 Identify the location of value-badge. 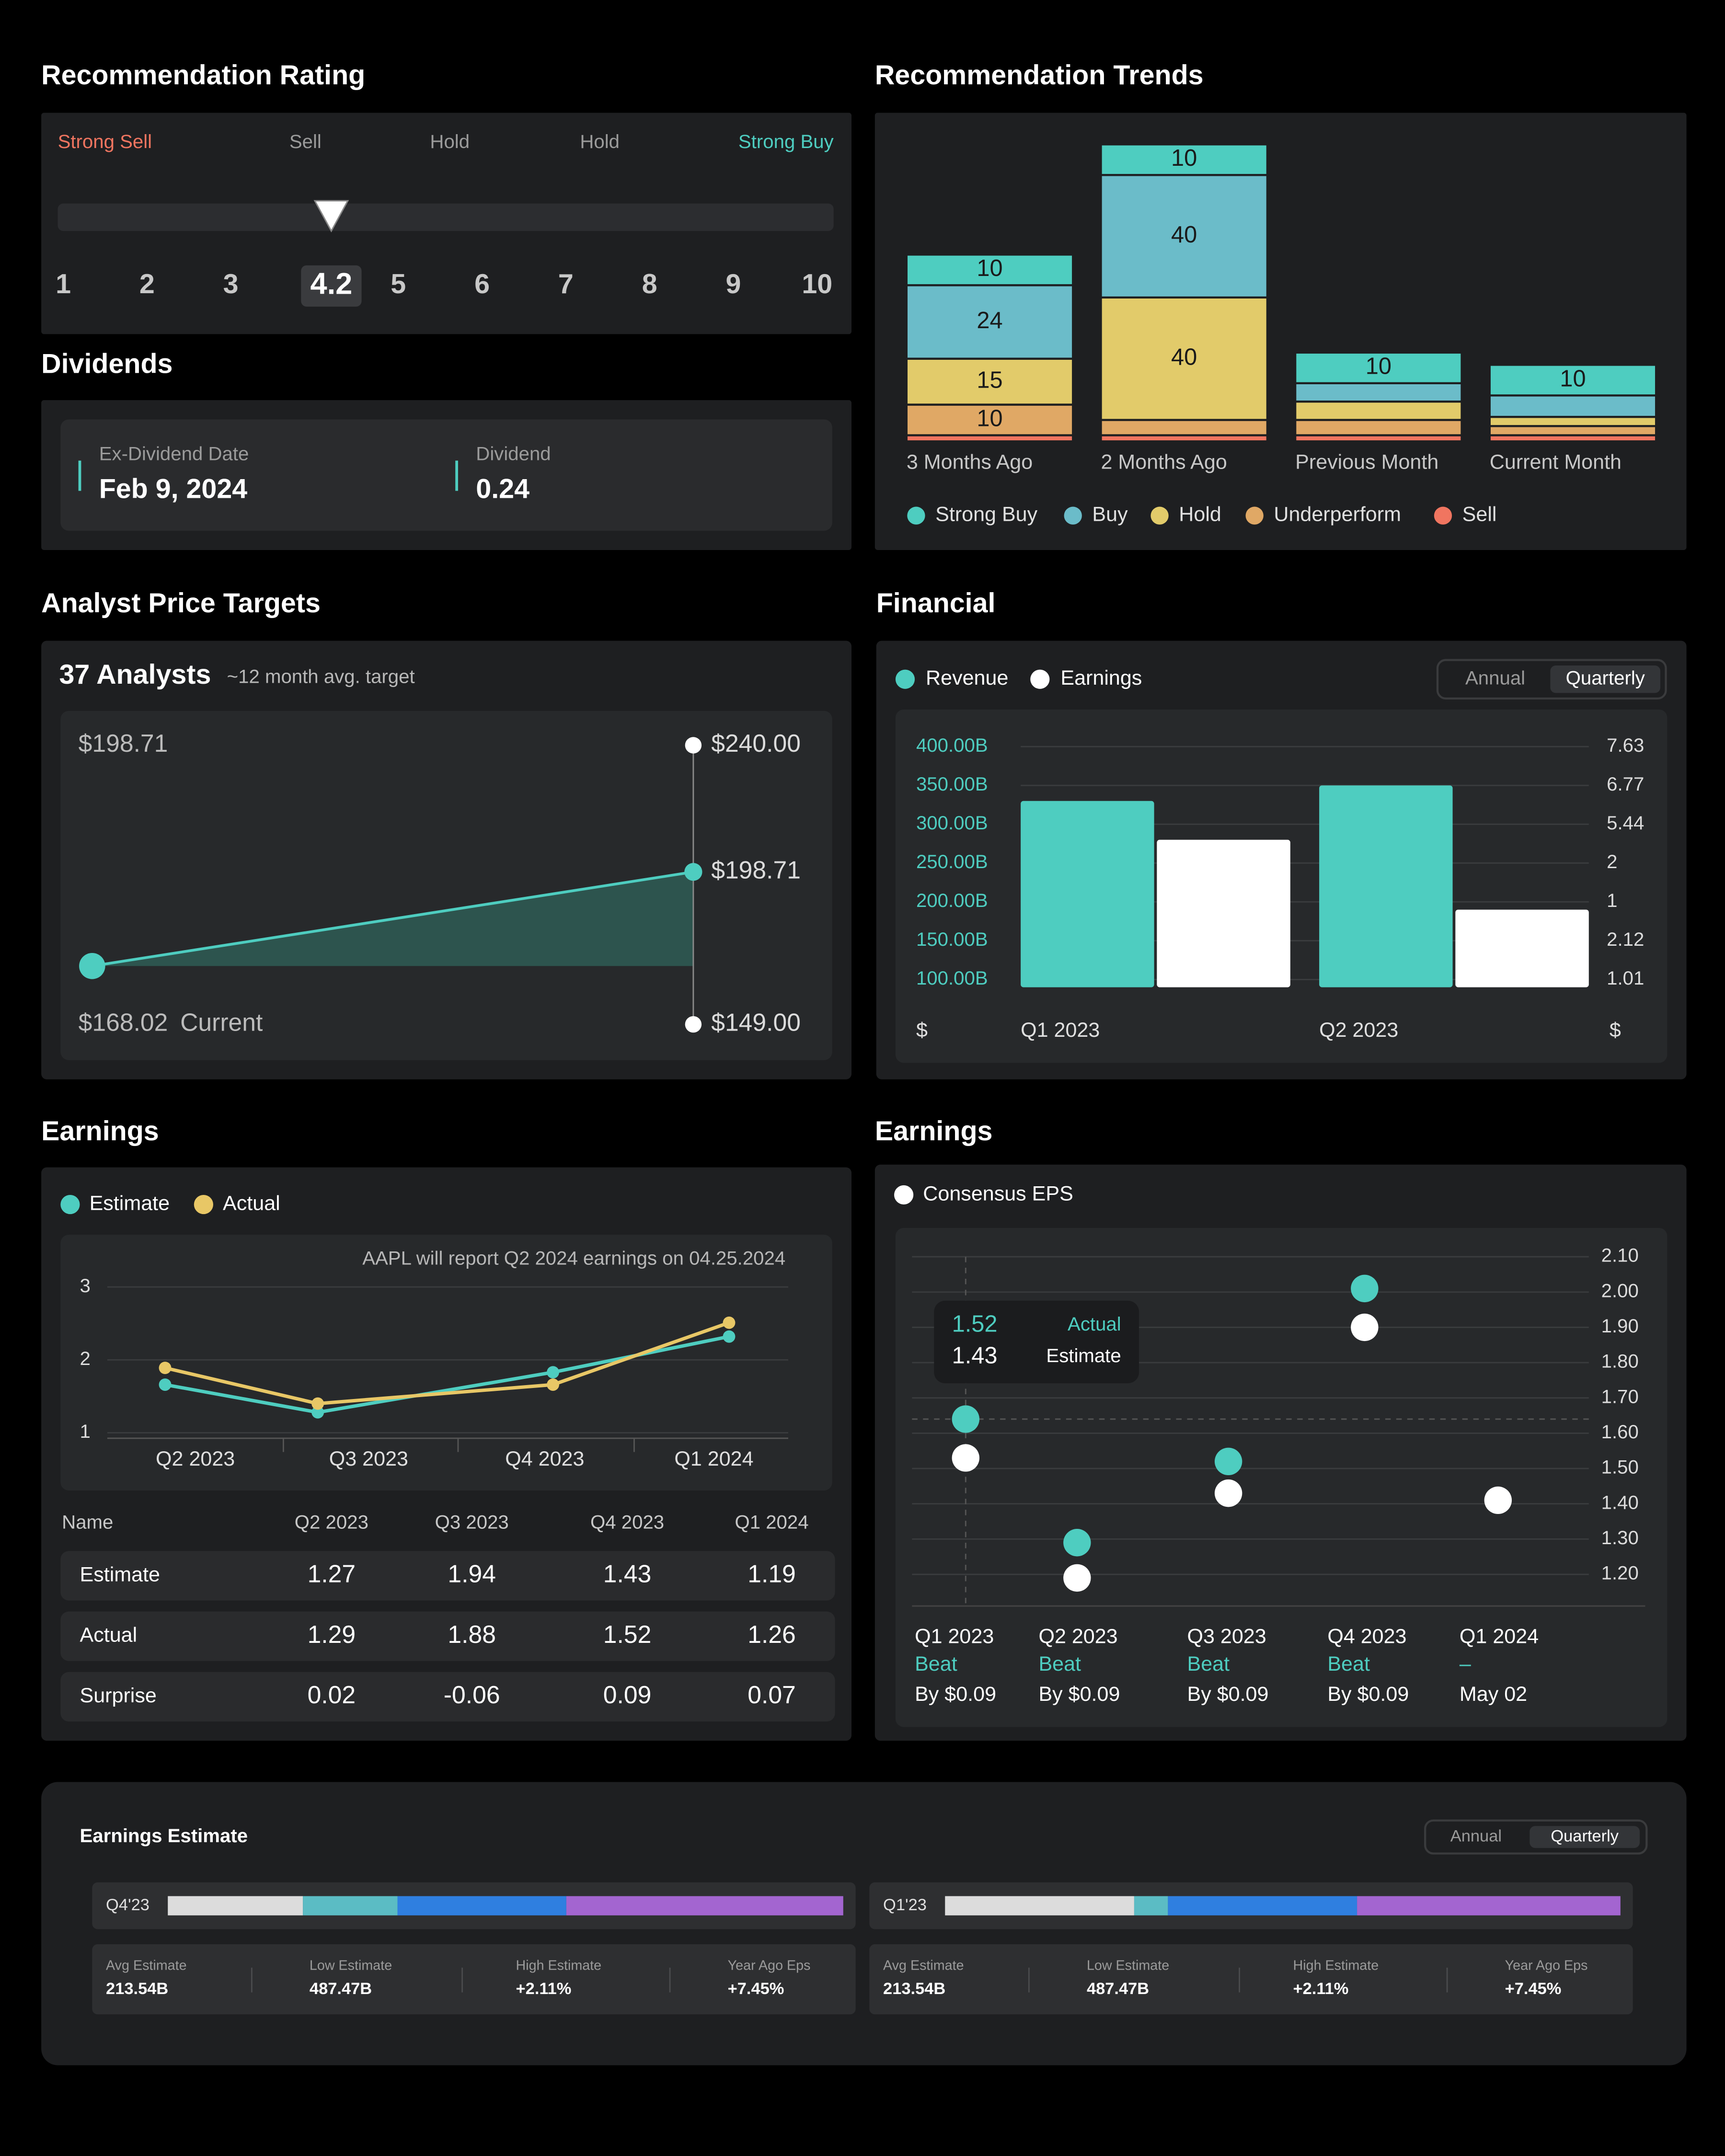
(331, 286).